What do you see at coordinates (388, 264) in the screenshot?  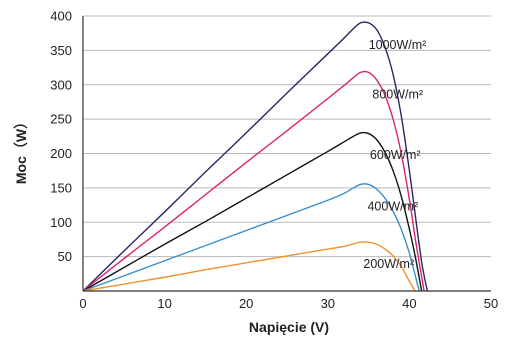 I see `series-label: 200W/m²` at bounding box center [388, 264].